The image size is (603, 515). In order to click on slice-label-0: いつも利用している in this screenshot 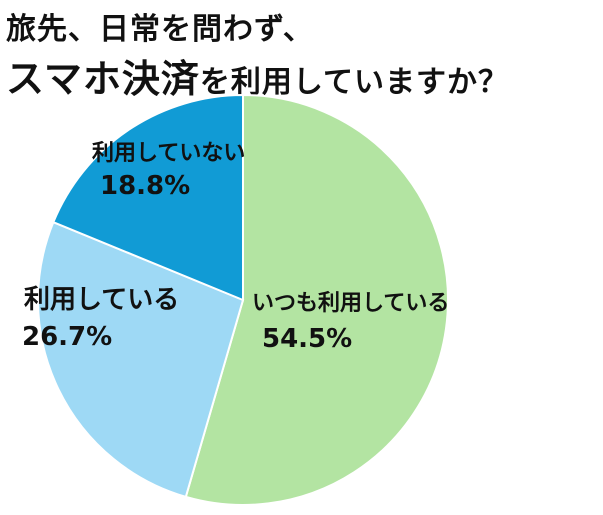, I will do `click(350, 303)`.